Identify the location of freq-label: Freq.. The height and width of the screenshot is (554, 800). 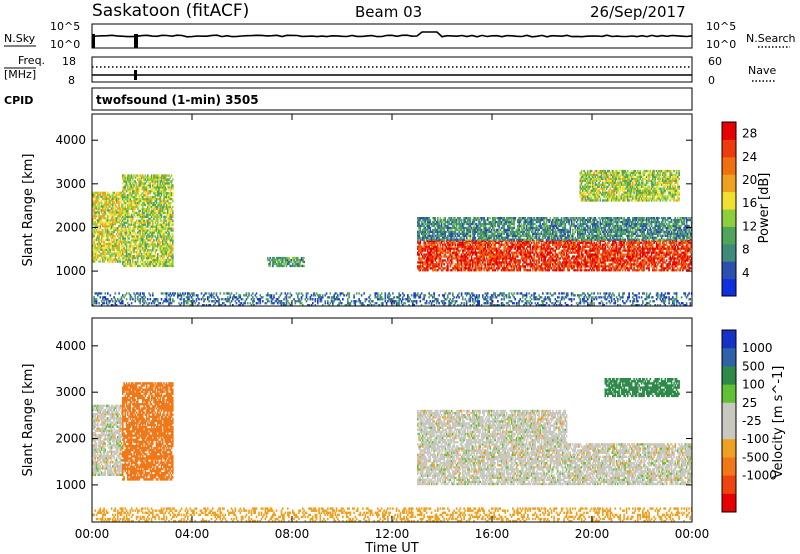
(31, 60).